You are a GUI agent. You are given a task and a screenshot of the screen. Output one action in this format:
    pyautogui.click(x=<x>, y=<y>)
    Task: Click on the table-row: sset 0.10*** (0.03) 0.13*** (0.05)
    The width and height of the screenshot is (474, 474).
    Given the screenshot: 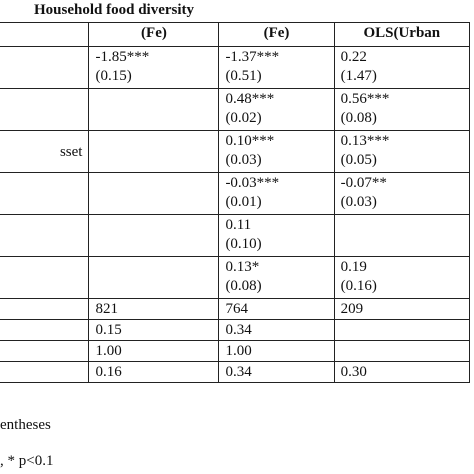 What is the action you would take?
    pyautogui.click(x=235, y=151)
    